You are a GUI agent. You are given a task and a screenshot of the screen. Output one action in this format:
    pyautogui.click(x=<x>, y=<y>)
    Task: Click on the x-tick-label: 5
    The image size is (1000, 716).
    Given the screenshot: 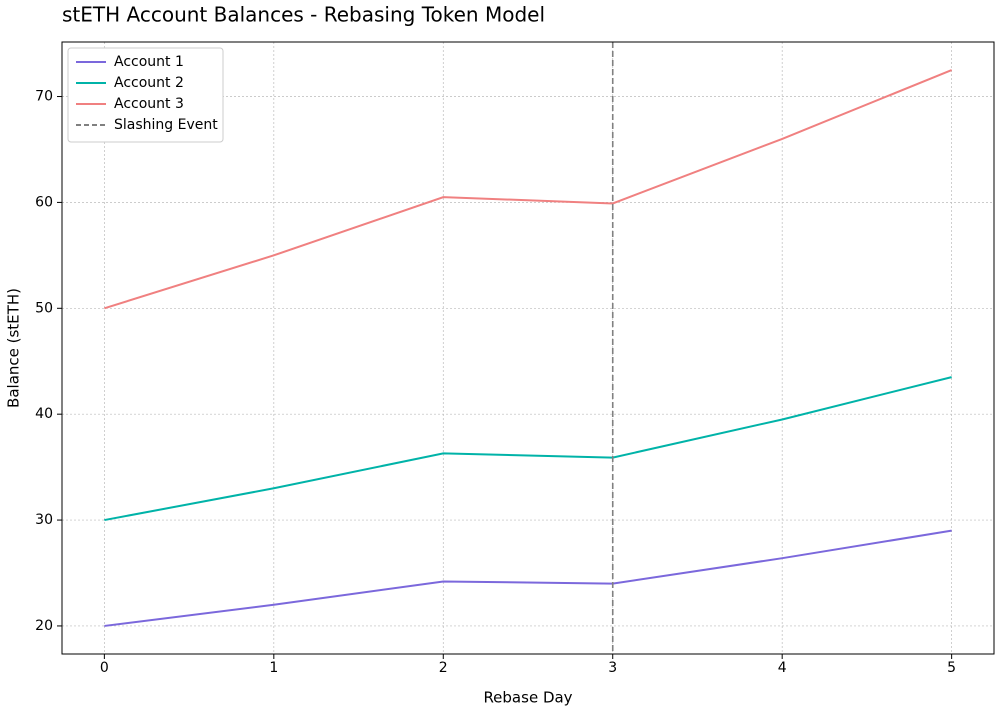 What is the action you would take?
    pyautogui.click(x=951, y=668)
    